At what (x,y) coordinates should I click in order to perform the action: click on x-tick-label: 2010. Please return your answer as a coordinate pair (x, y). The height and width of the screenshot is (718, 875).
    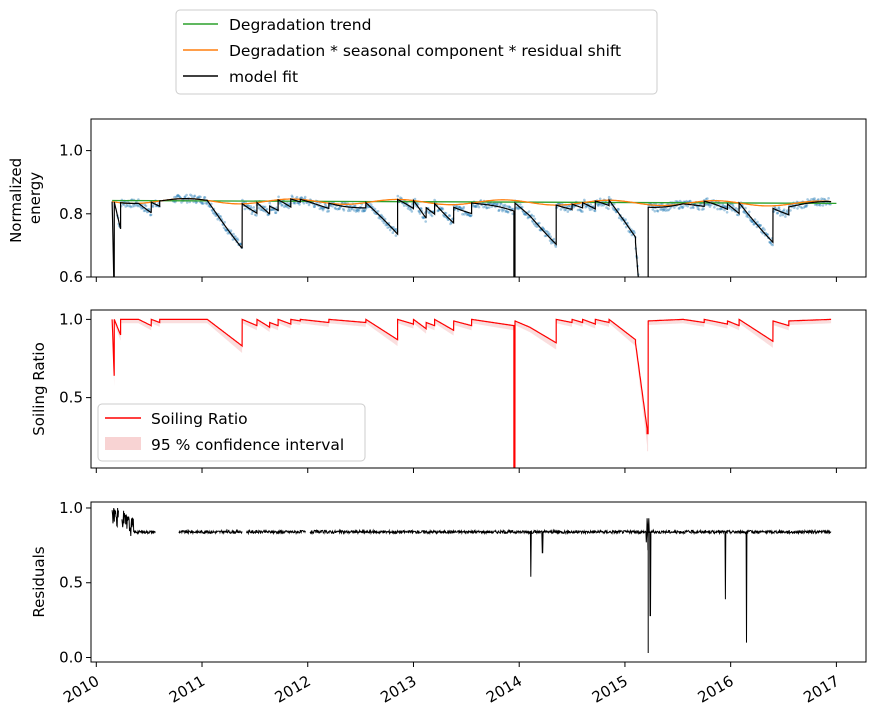
    Looking at the image, I should click on (81, 689).